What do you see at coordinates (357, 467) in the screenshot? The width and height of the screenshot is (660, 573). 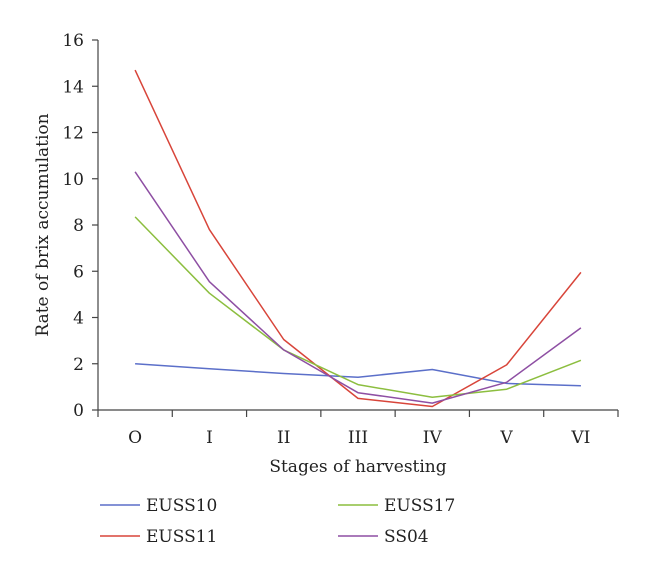 I see `x-axis-title: Stages of harvesting` at bounding box center [357, 467].